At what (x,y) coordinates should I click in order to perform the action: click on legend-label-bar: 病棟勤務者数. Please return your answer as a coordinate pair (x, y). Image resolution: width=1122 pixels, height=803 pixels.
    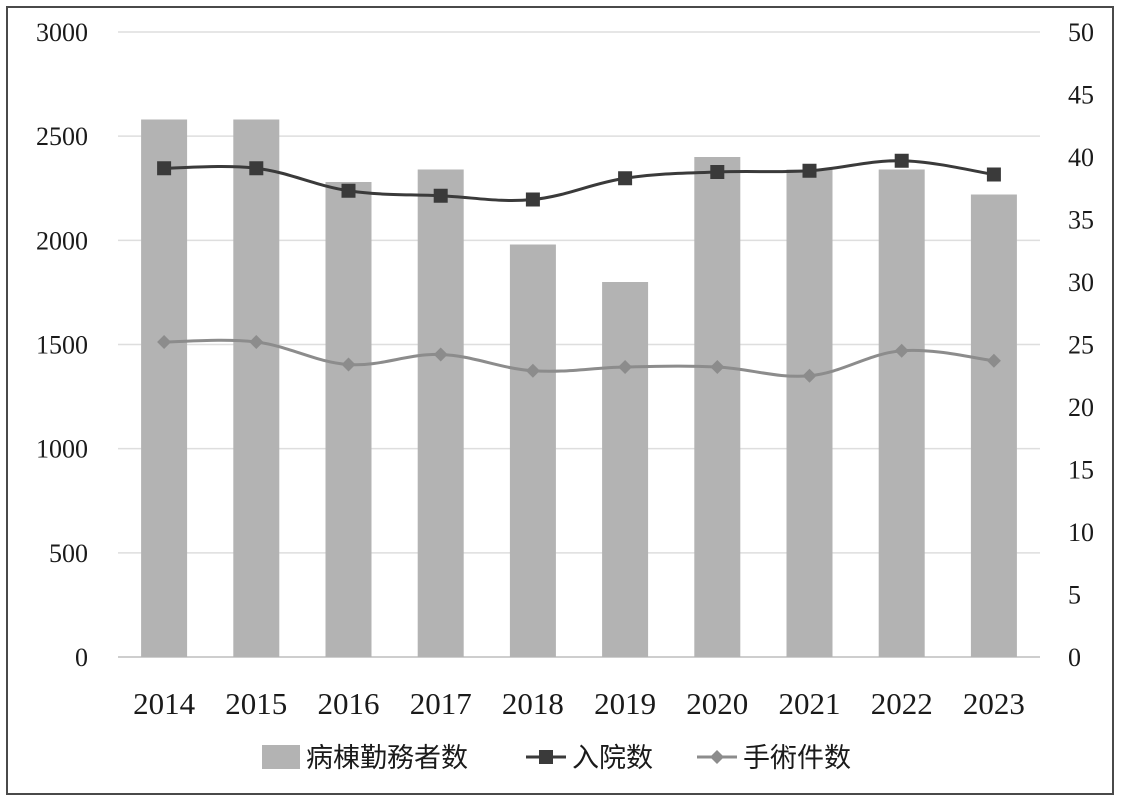
    Looking at the image, I should click on (387, 758).